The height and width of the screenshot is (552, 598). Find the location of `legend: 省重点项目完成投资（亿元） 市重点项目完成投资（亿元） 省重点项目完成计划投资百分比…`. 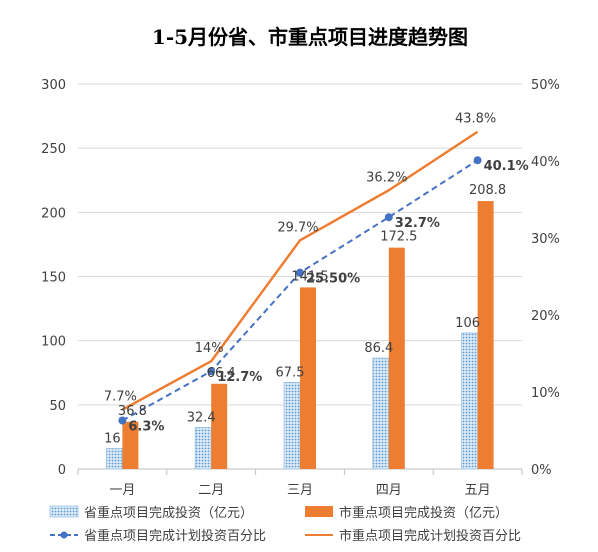

legend: 省重点项目完成投资（亿元） 市重点项目完成投资（亿元） 省重点项目完成计划投资百分比… is located at coordinates (285, 524).